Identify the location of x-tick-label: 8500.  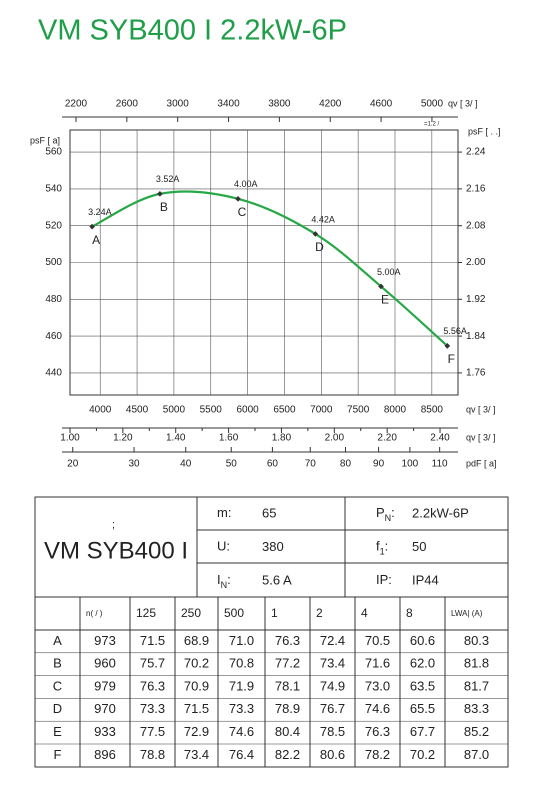
(432, 410).